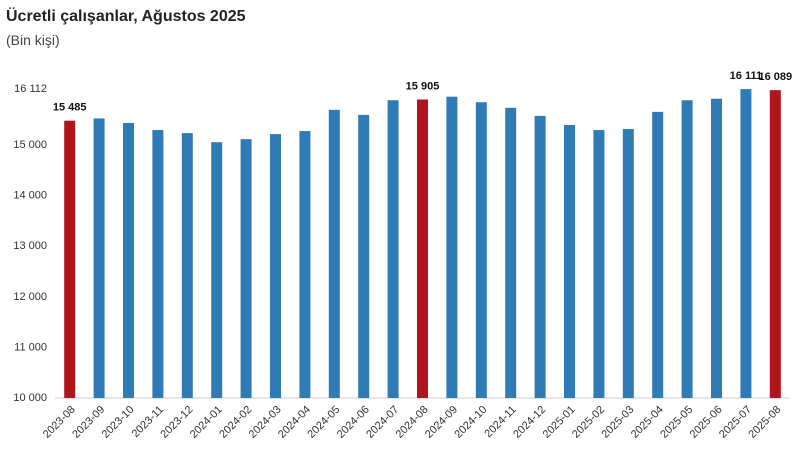  What do you see at coordinates (30, 297) in the screenshot?
I see `y-tick-label: 12 000` at bounding box center [30, 297].